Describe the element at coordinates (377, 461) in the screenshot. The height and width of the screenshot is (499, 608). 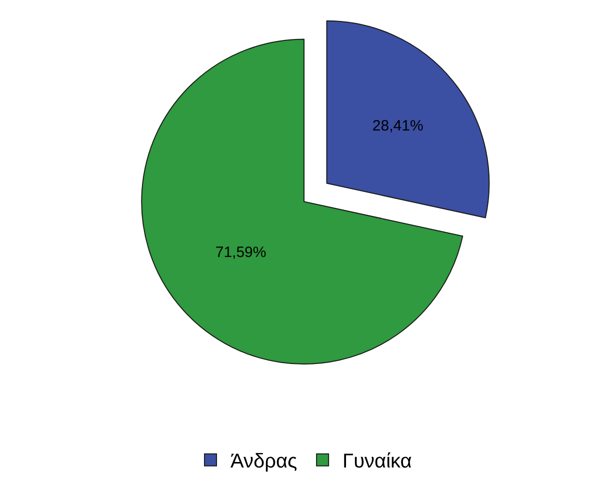
I see `legend-label: Γυναίκα` at that location.